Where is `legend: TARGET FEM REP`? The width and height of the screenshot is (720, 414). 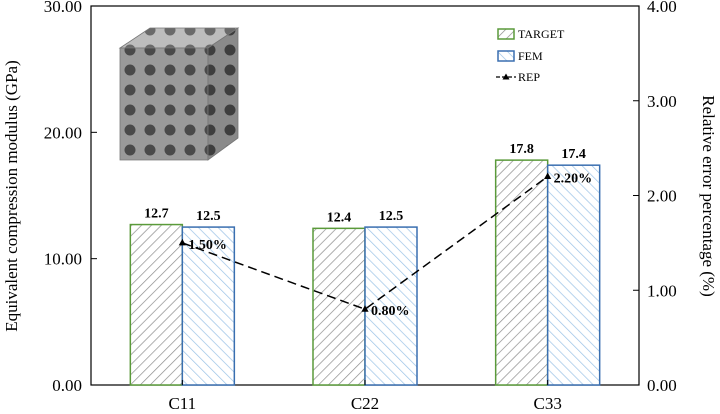
legend: TARGET FEM REP is located at coordinates (530, 55).